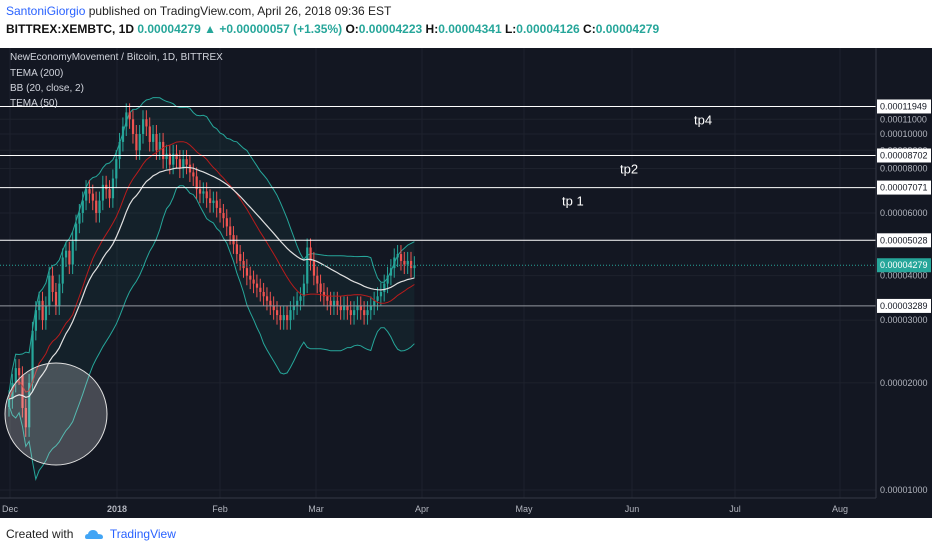 The image size is (932, 550). What do you see at coordinates (438, 508) in the screenshot?
I see `time-axis` at bounding box center [438, 508].